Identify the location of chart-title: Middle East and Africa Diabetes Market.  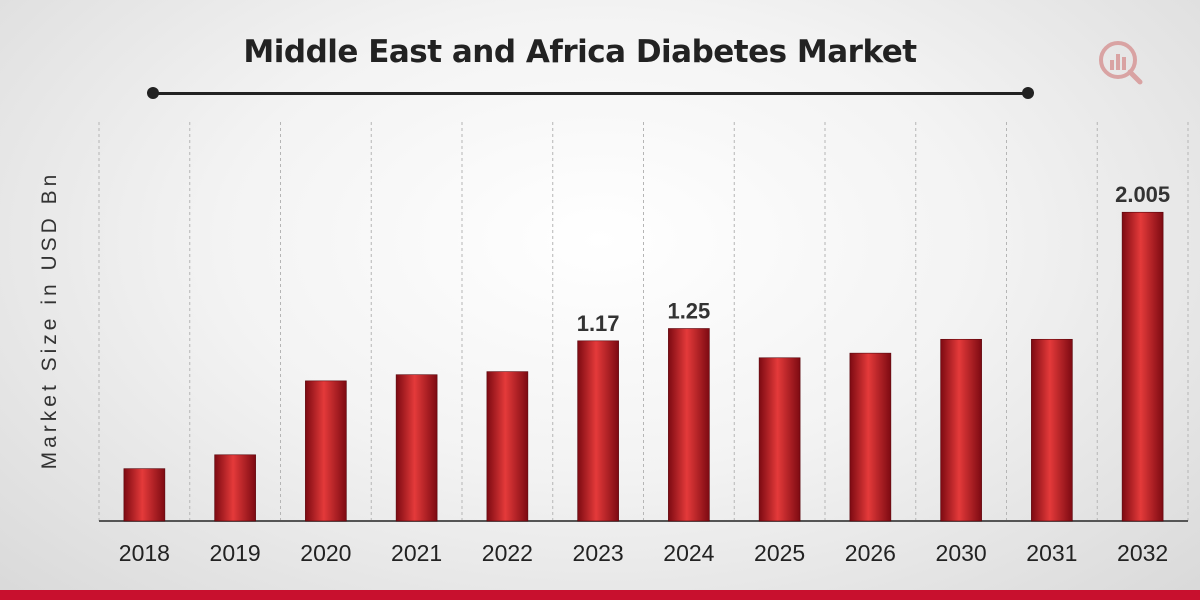
(580, 52).